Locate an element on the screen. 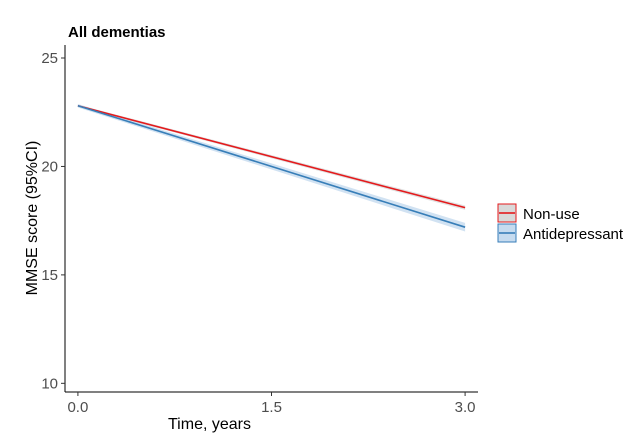  y-tick-label: 15 is located at coordinates (49, 275).